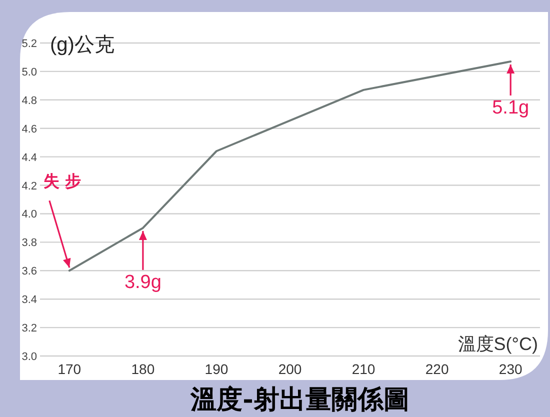 This screenshot has width=550, height=417. Describe the element at coordinates (290, 369) in the screenshot. I see `x-tick-label: 200` at that location.